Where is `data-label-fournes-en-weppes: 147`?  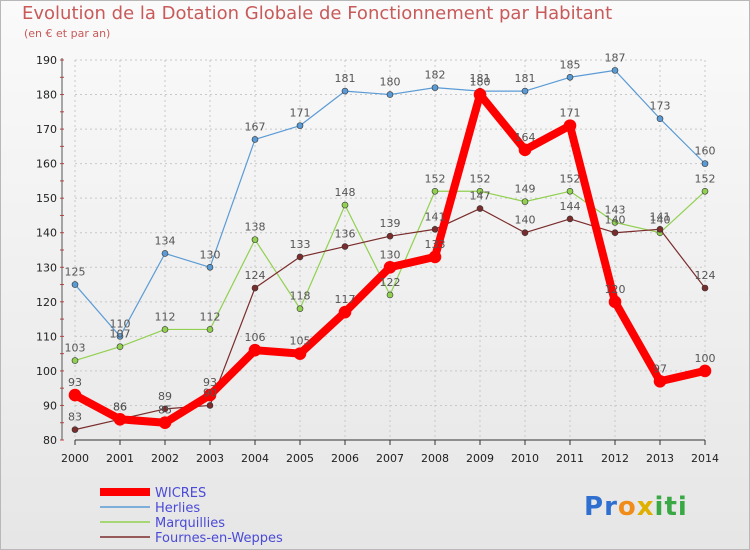
data-label-fournes-en-weppes: 147 is located at coordinates (480, 196).